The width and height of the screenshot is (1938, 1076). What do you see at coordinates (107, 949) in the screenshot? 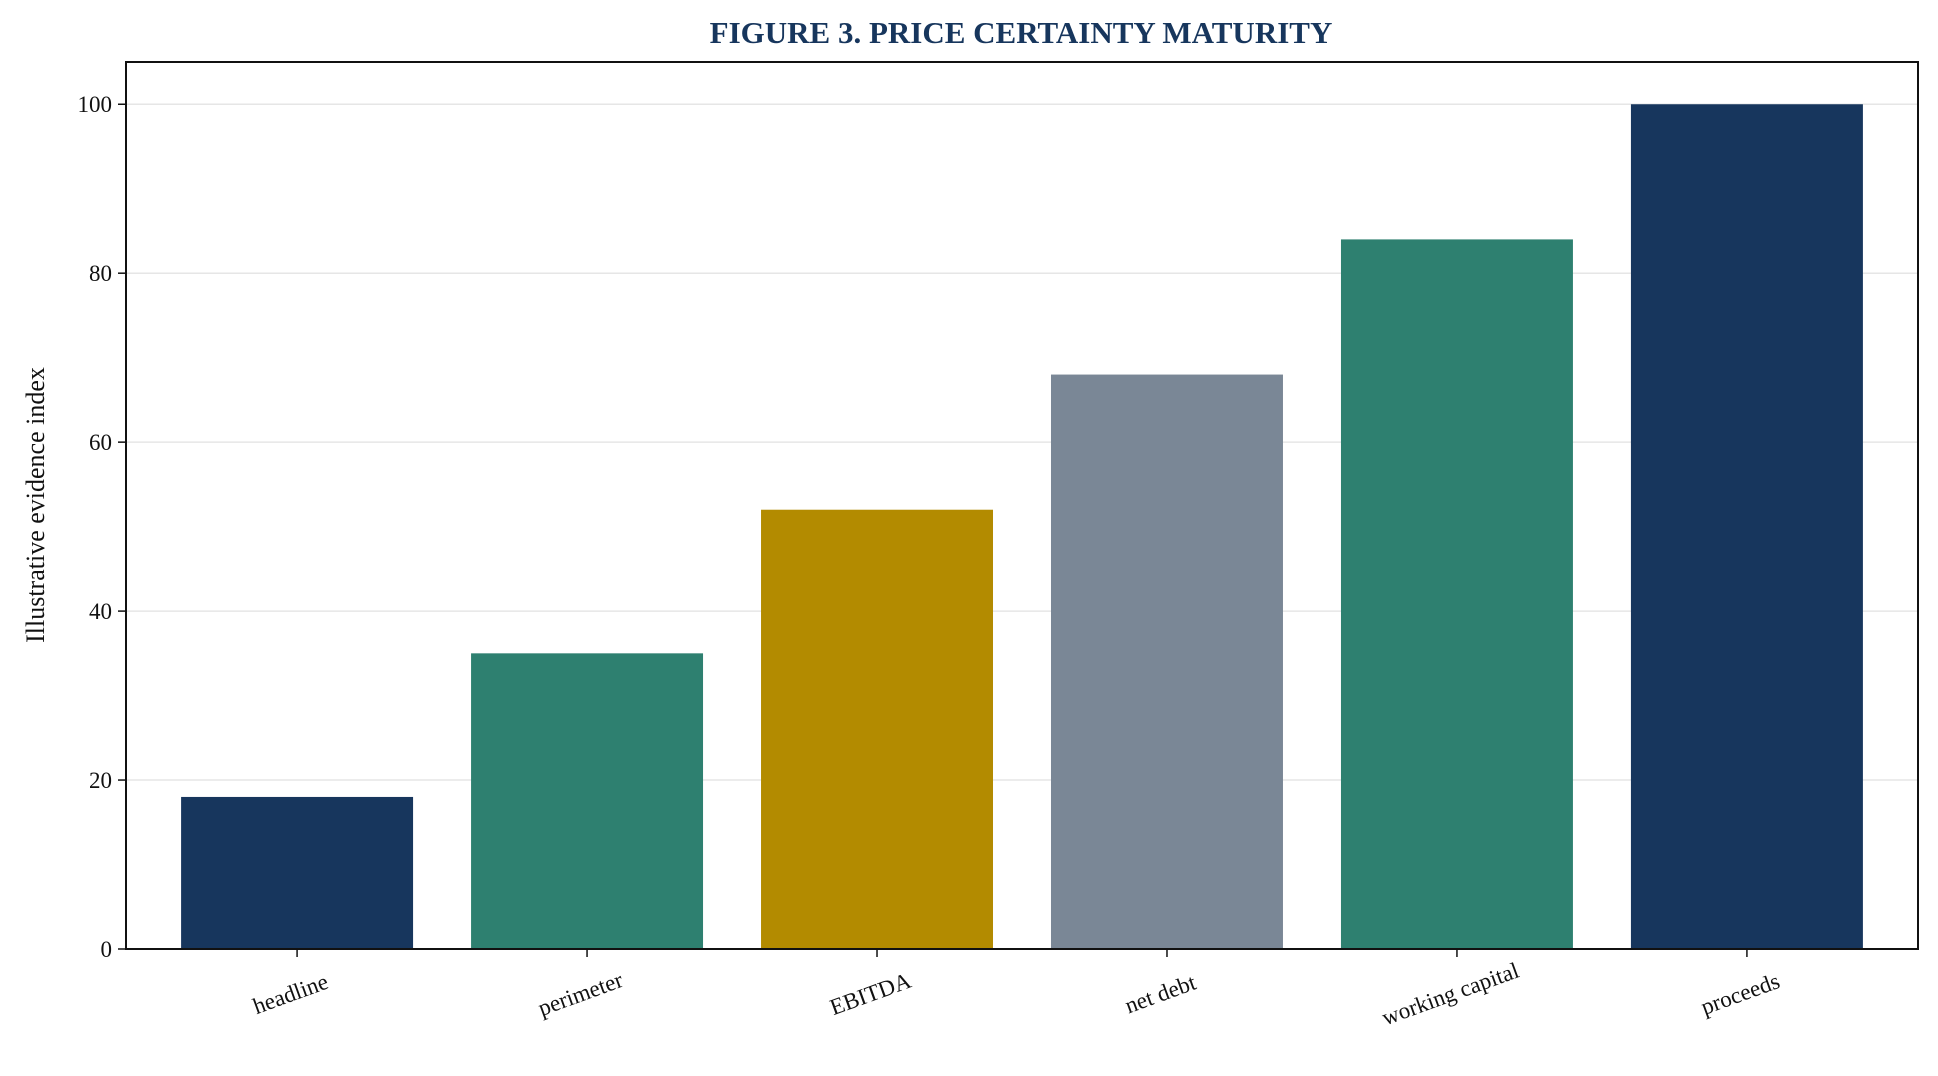
I see `y-tick-label-0: 0` at bounding box center [107, 949].